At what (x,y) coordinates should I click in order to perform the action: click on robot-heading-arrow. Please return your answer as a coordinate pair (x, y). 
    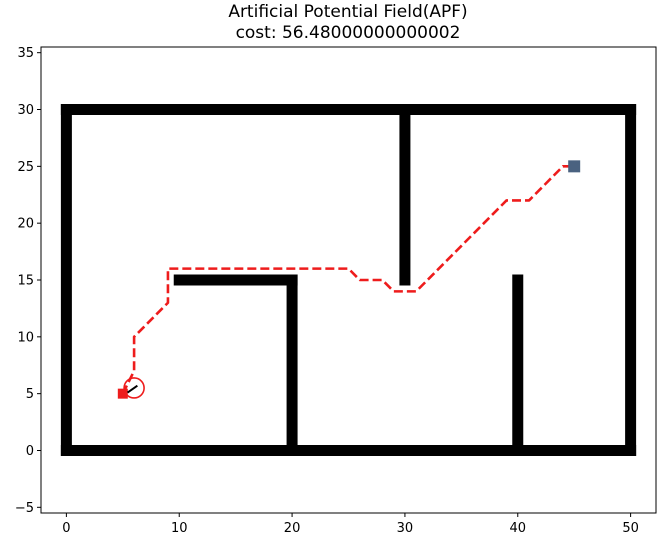
    Looking at the image, I should click on (132, 389).